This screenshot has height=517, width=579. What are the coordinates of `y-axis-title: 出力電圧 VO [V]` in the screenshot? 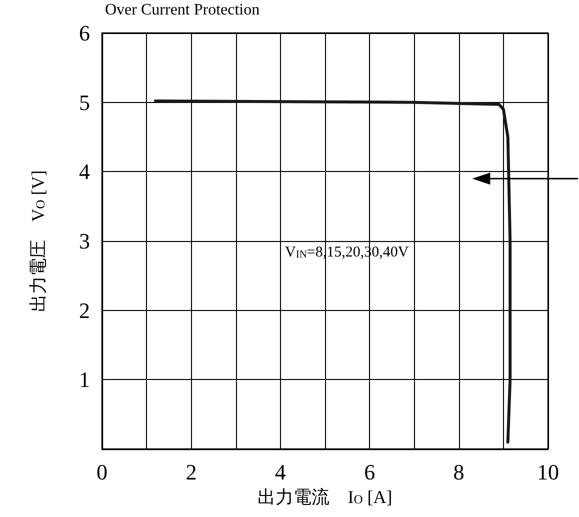 It's located at (38, 241).